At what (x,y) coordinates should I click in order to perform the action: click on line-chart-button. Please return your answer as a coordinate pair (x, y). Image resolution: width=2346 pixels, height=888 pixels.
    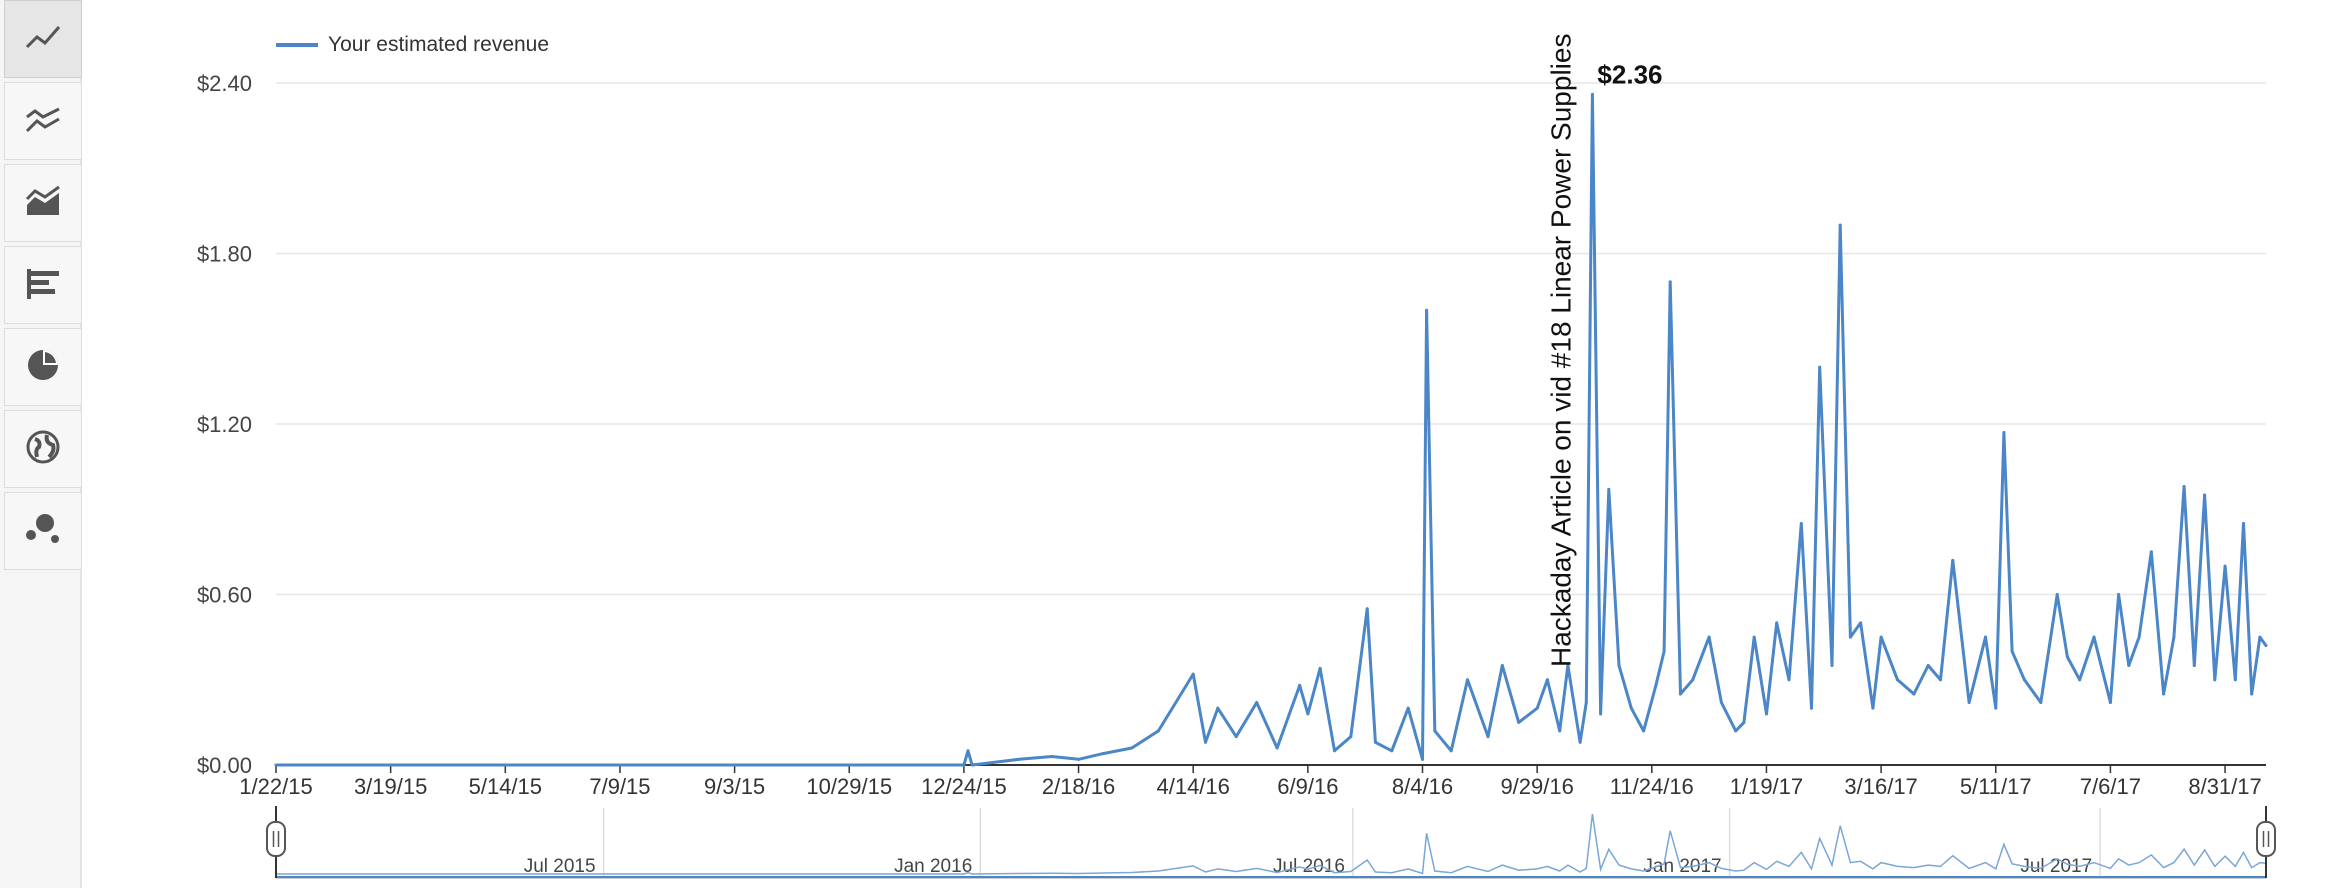
    Looking at the image, I should click on (43, 39).